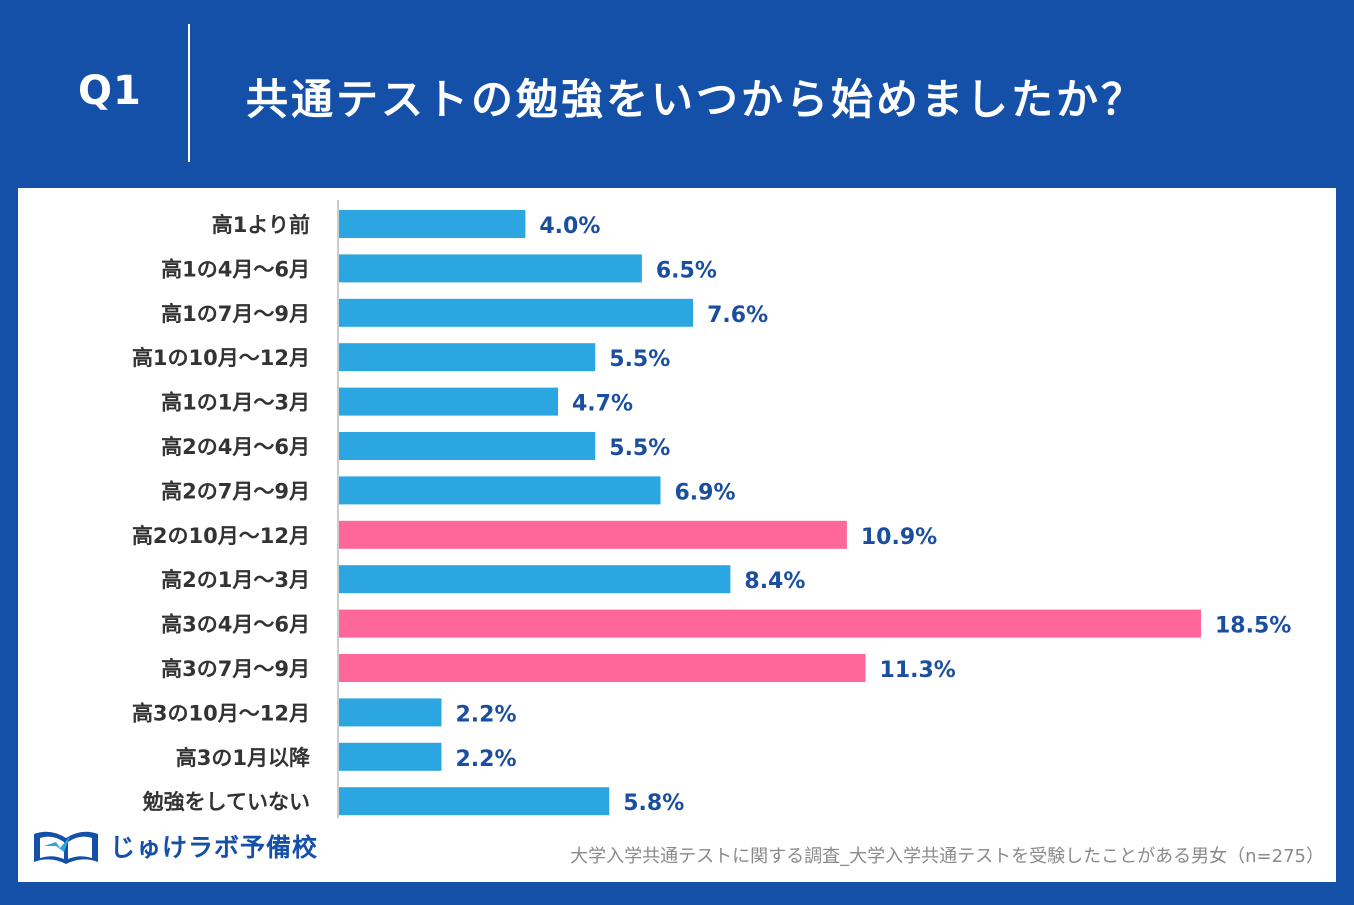 This screenshot has width=1354, height=905. Describe the element at coordinates (235, 669) in the screenshot. I see `category-label: 高3の7月～9月` at that location.